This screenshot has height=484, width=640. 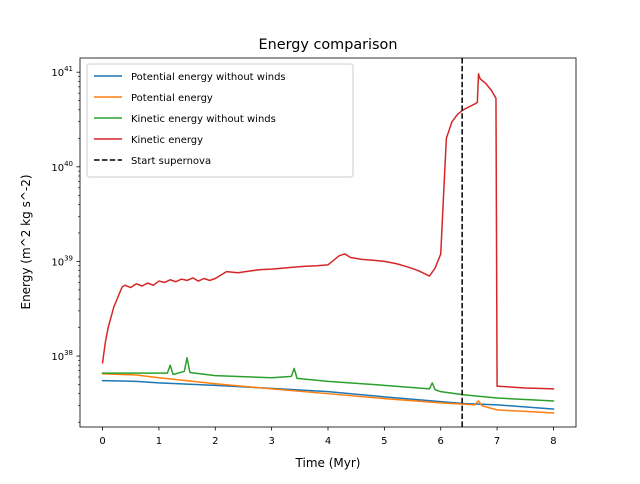 I want to click on x-tick-label: 6, so click(x=441, y=441).